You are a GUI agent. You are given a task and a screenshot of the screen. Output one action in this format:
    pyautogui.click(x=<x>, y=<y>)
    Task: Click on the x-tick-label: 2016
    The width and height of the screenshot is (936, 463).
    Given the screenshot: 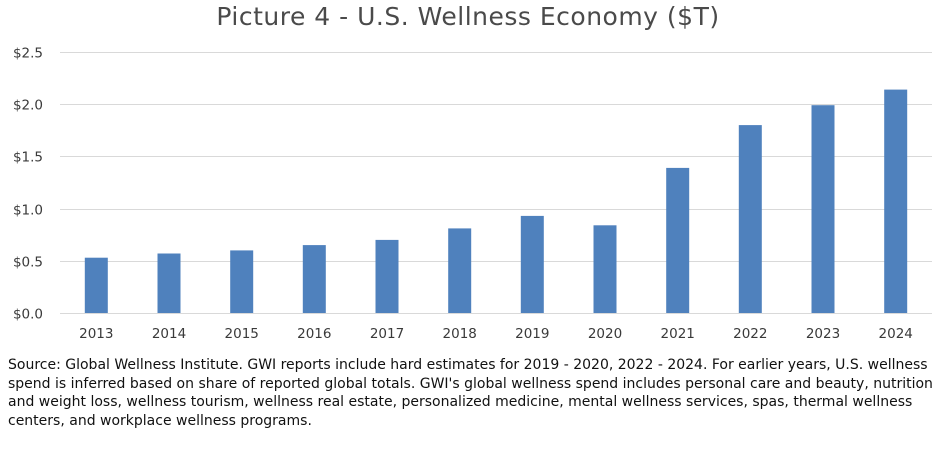 What is the action you would take?
    pyautogui.click(x=314, y=334)
    